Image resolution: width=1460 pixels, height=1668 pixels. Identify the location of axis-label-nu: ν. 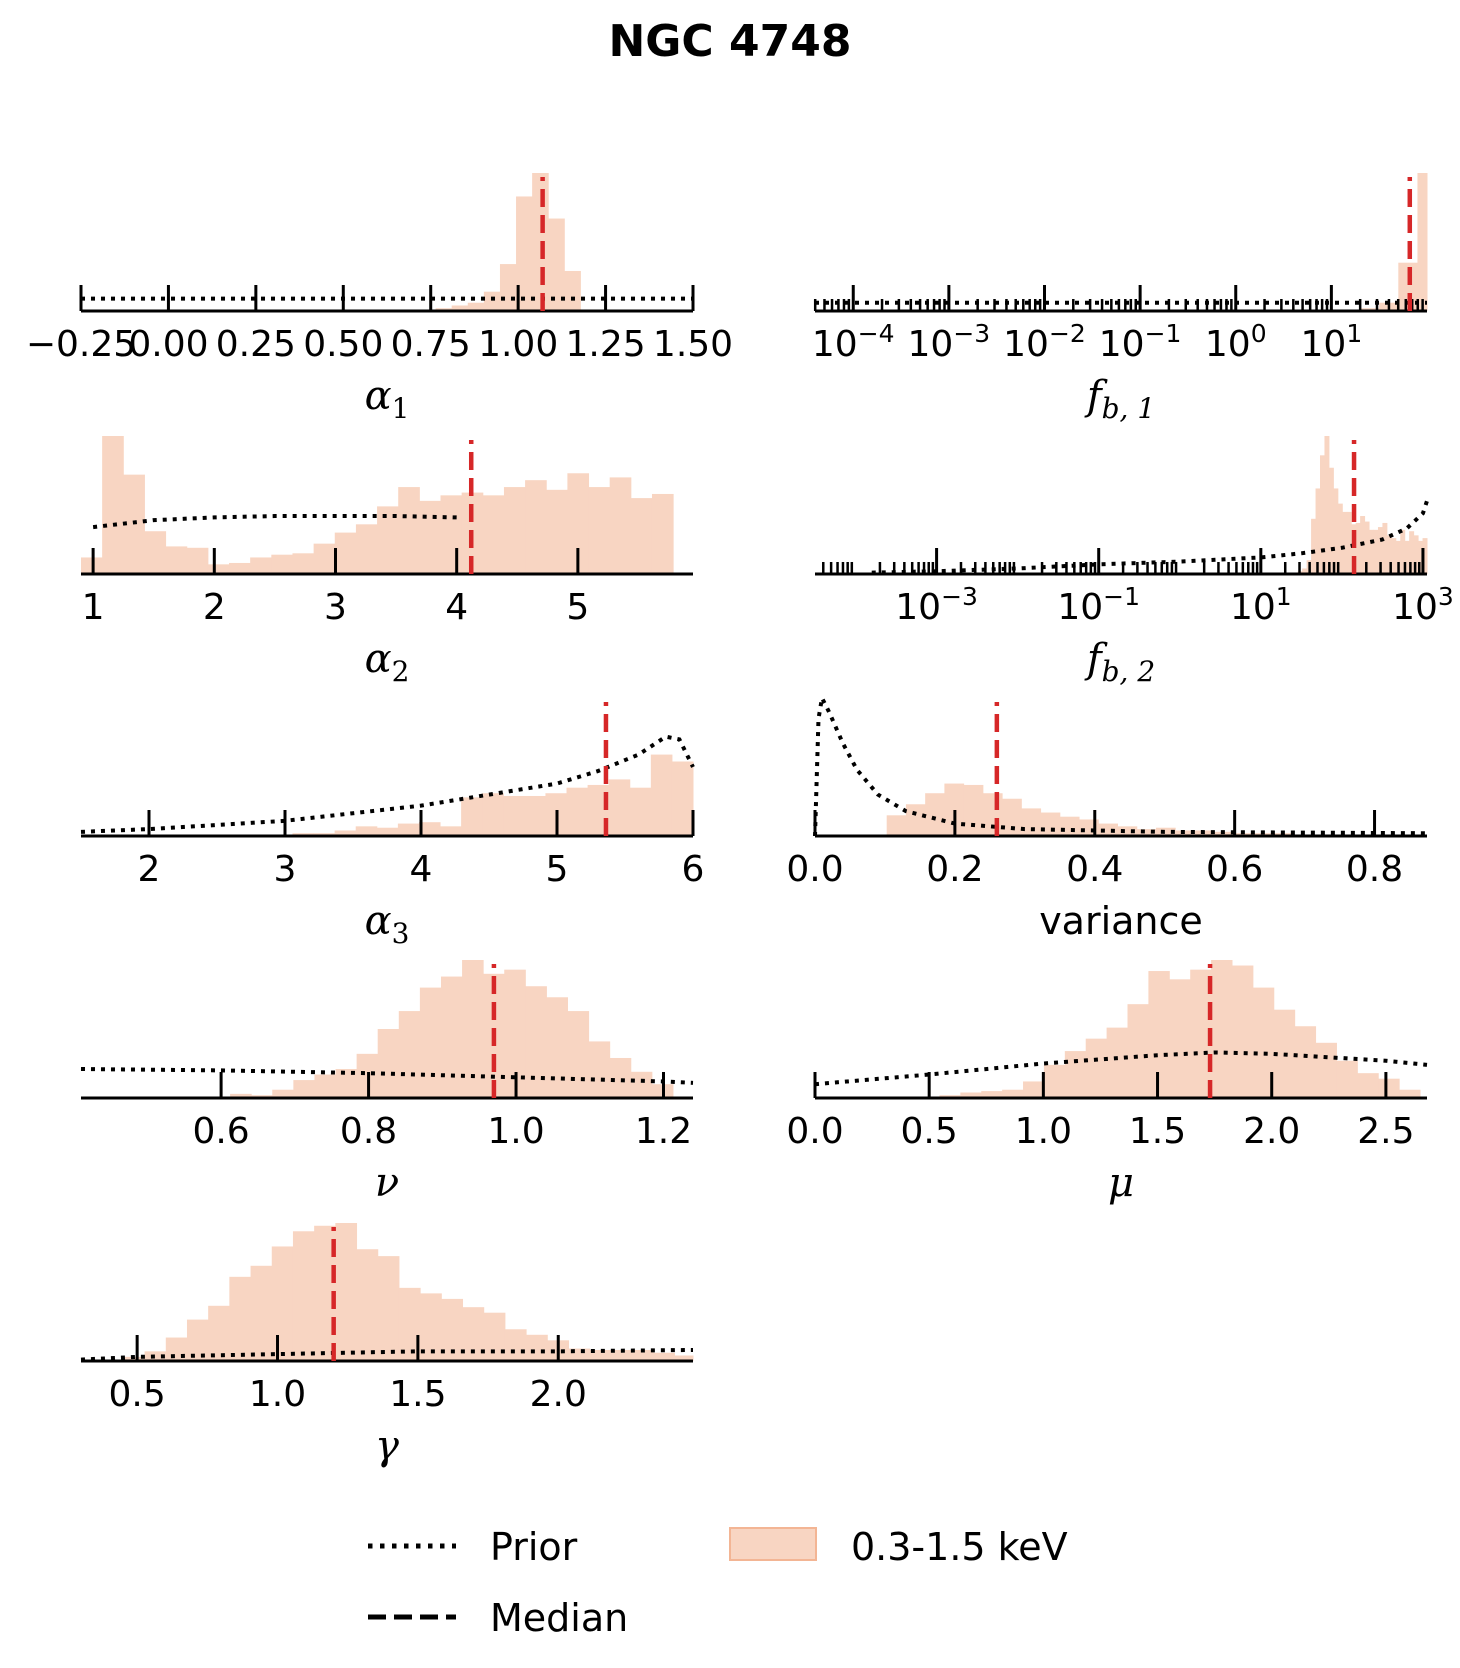
(387, 1183).